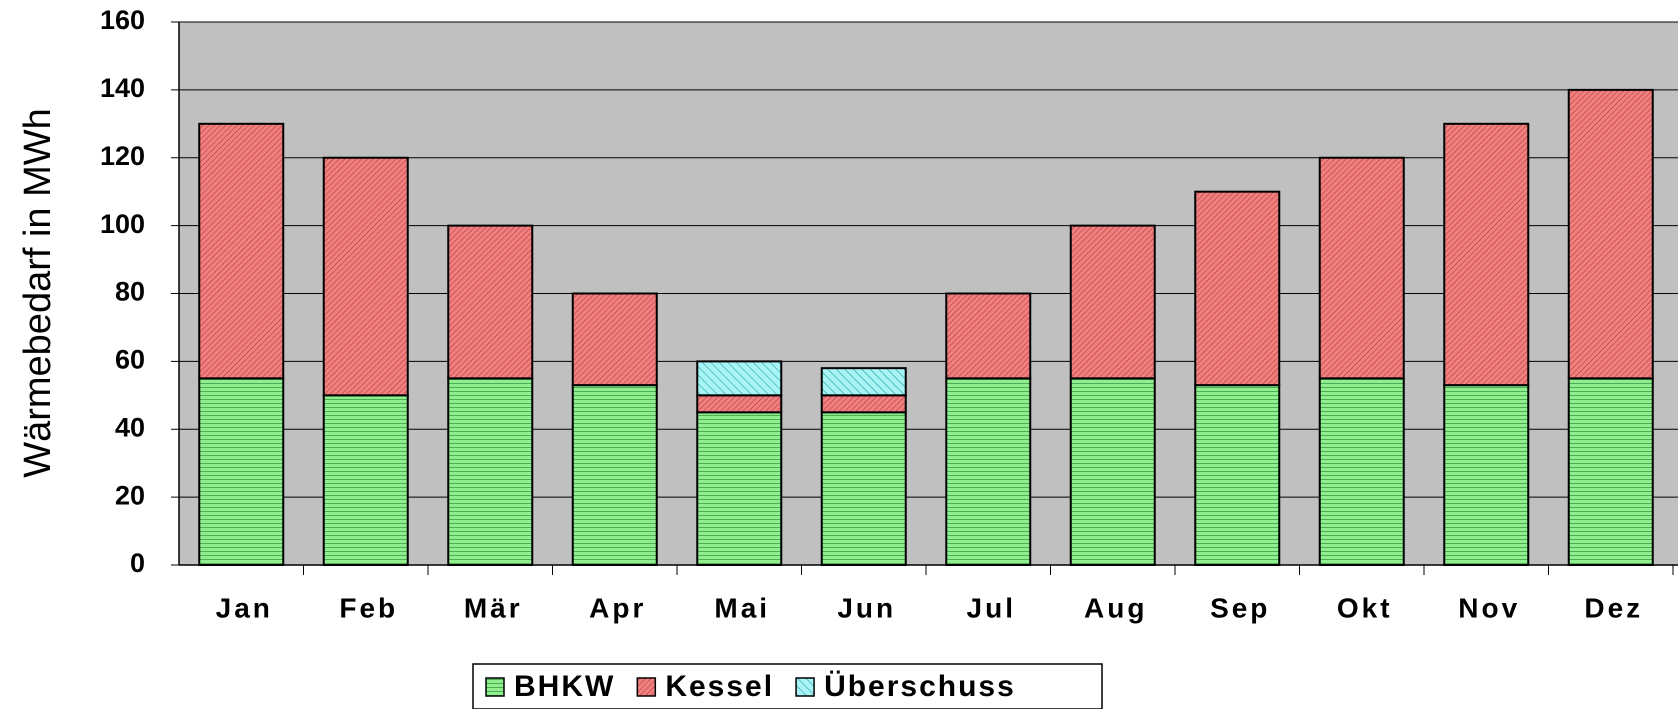 The height and width of the screenshot is (709, 1678). What do you see at coordinates (130, 292) in the screenshot?
I see `y-tick-label: 80` at bounding box center [130, 292].